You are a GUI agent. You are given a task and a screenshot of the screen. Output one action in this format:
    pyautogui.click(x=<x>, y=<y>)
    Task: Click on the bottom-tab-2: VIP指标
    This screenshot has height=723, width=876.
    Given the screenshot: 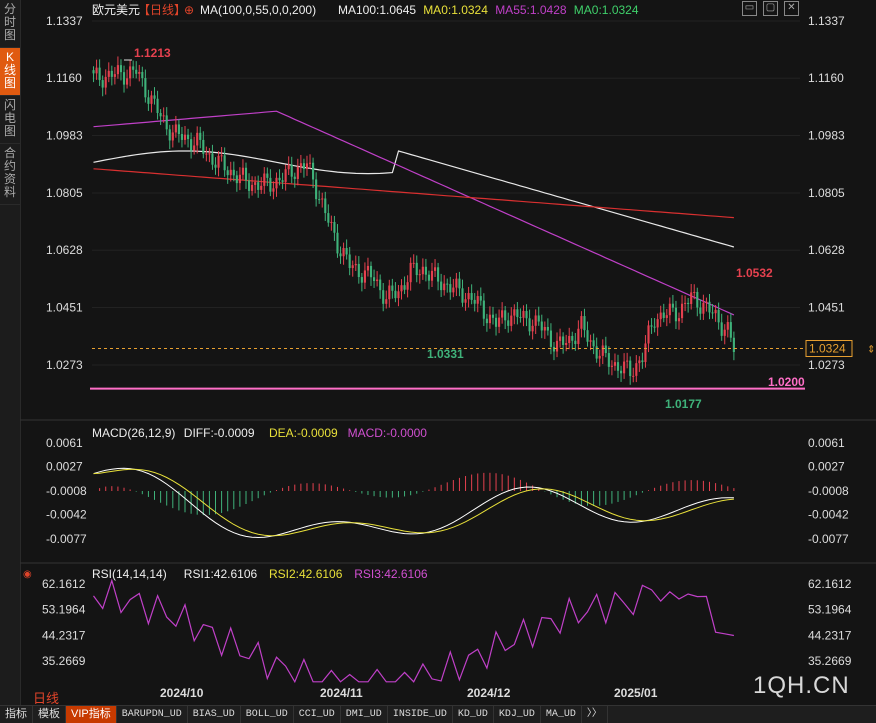 What is the action you would take?
    pyautogui.click(x=91, y=714)
    